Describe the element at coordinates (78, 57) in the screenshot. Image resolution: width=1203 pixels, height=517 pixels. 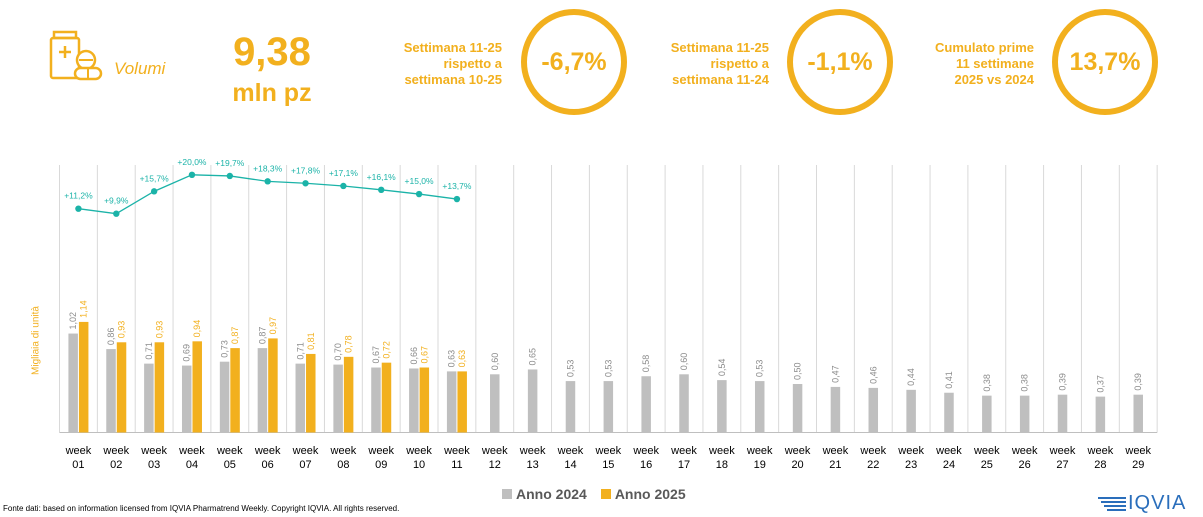
I see `pill-bottle-icon` at that location.